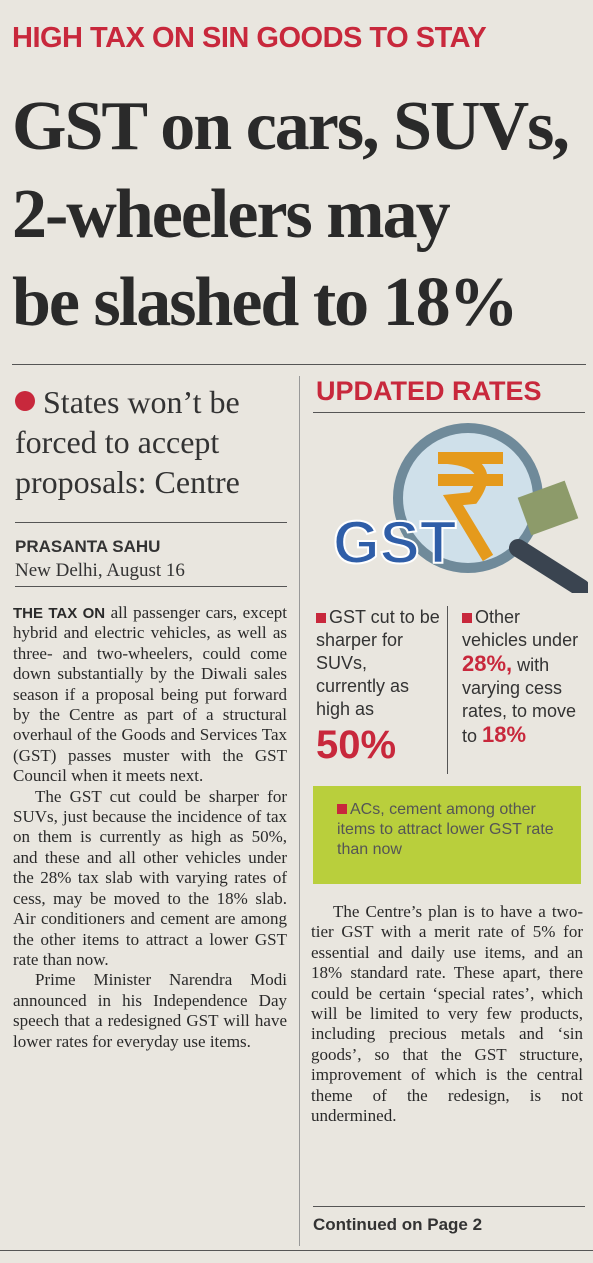 The height and width of the screenshot is (1263, 593). I want to click on banknote, so click(548, 508).